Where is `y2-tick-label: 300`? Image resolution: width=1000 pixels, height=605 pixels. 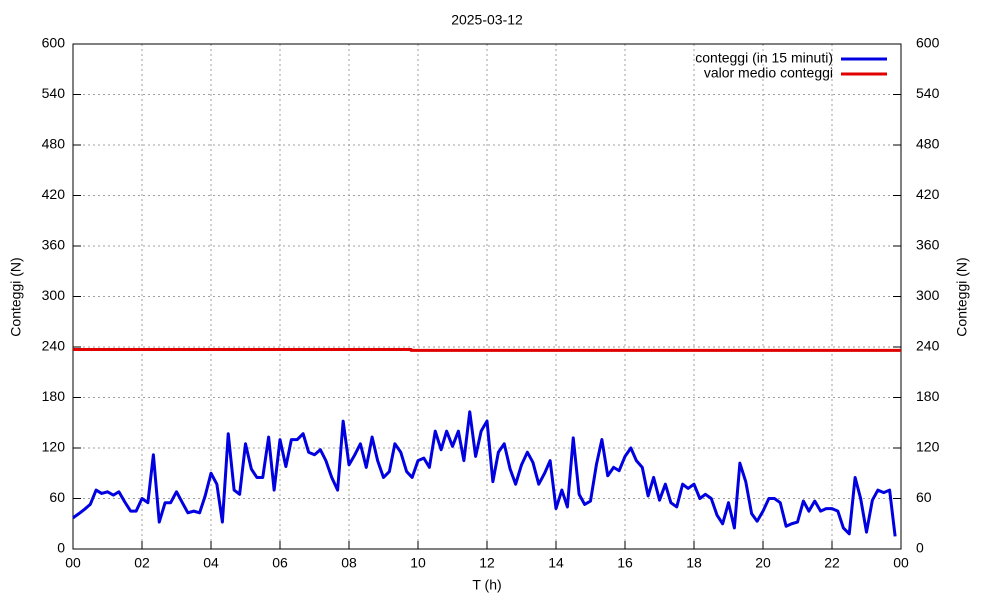 y2-tick-label: 300 is located at coordinates (928, 295).